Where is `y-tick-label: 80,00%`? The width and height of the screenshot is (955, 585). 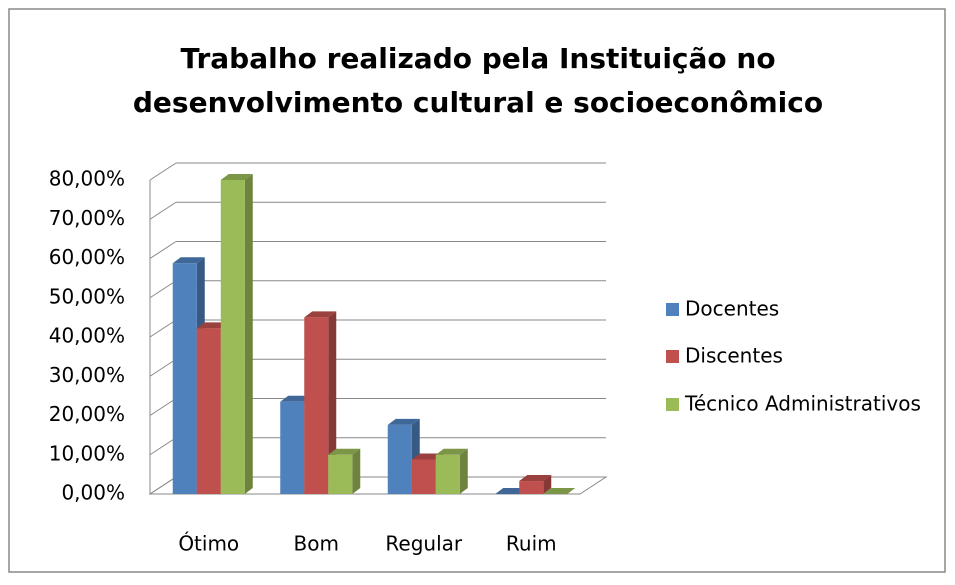 y-tick-label: 80,00% is located at coordinates (87, 179).